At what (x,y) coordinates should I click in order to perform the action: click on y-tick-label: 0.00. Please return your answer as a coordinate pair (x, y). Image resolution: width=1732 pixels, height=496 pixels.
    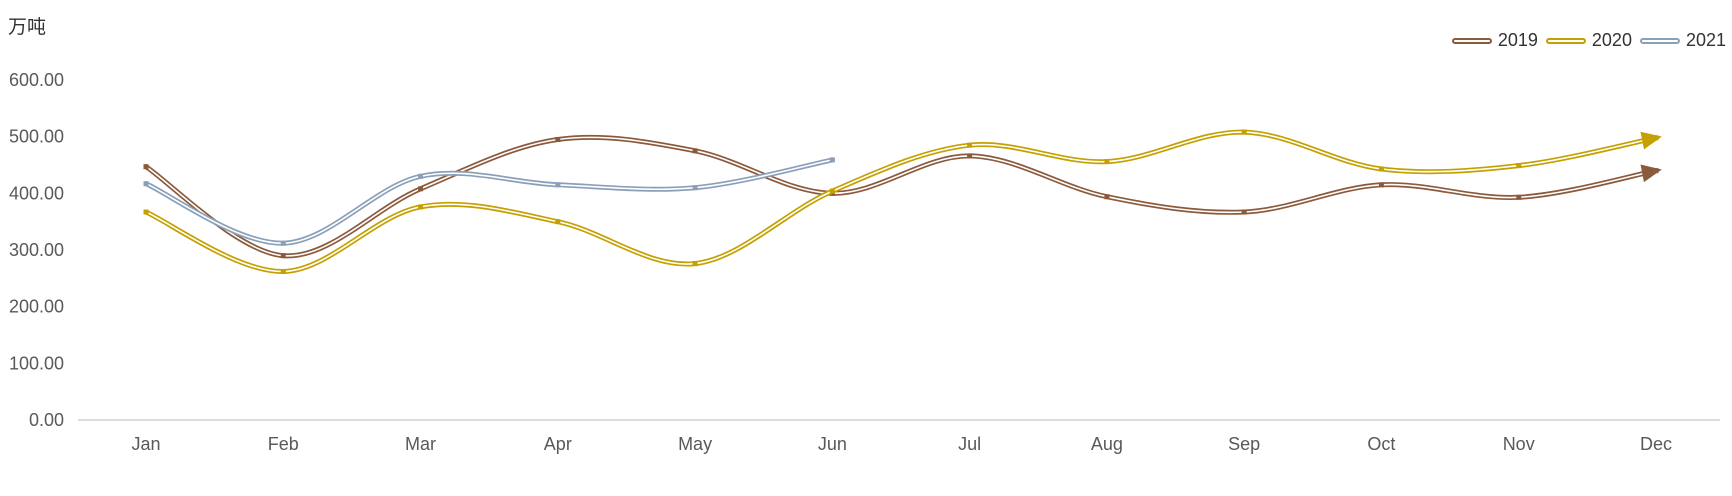
    Looking at the image, I should click on (46, 420).